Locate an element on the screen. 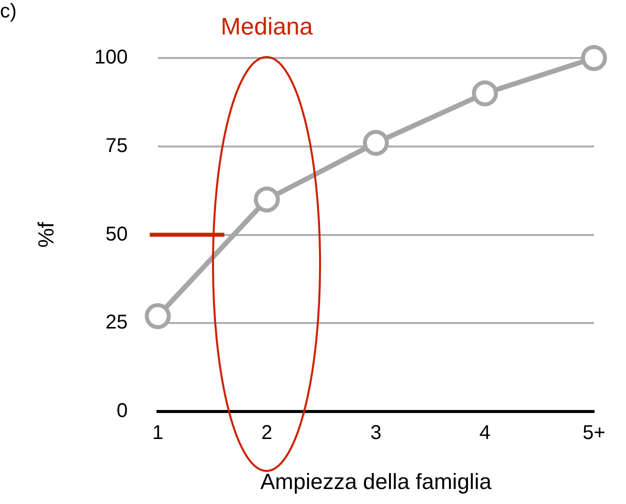 This screenshot has height=504, width=626. x-tick-label: 3 is located at coordinates (376, 433).